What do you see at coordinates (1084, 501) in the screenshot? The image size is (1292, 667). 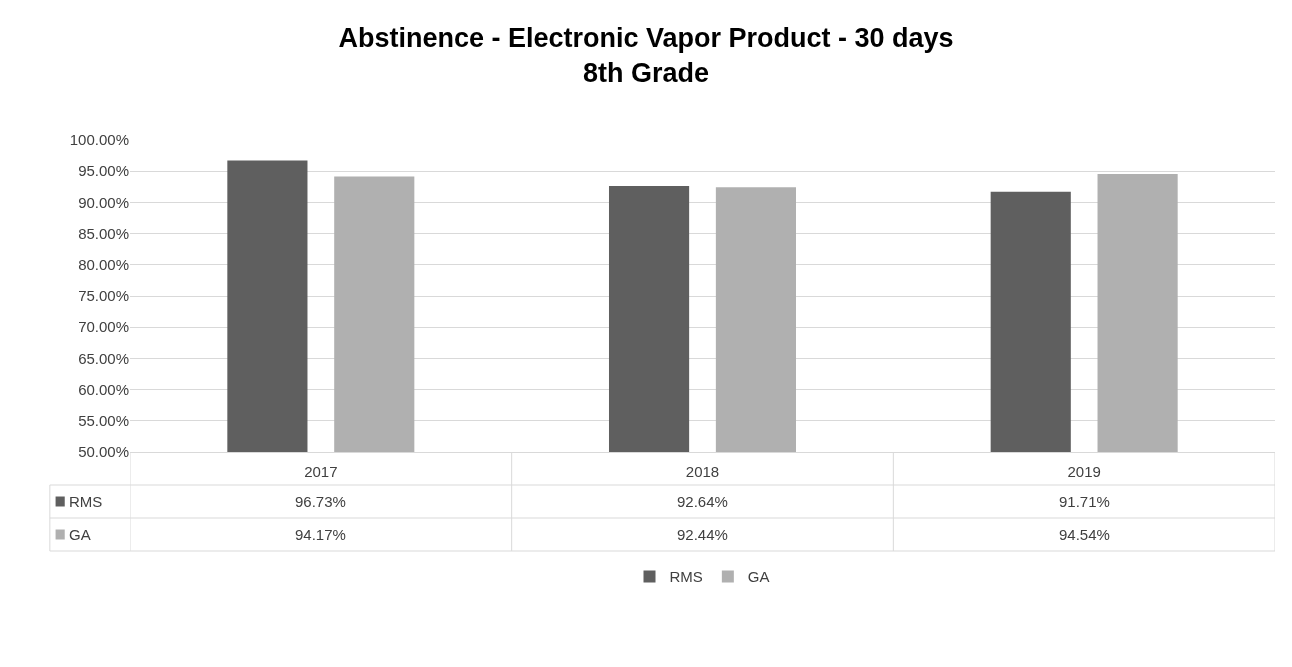 I see `data-label: 91.71%` at bounding box center [1084, 501].